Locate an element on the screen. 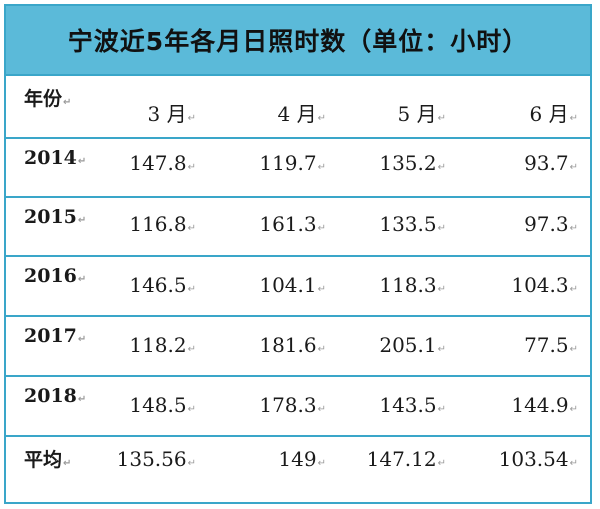 The height and width of the screenshot is (509, 600). table-row: 2015↵ 116.8↵ 161.3↵ 133.5↵ 97.3↵ is located at coordinates (298, 227).